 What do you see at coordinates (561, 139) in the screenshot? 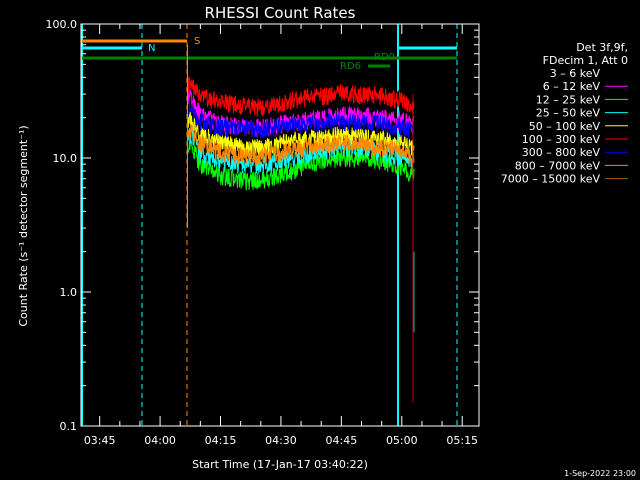
I see `legend-label: 100 – 300 keV` at bounding box center [561, 139].